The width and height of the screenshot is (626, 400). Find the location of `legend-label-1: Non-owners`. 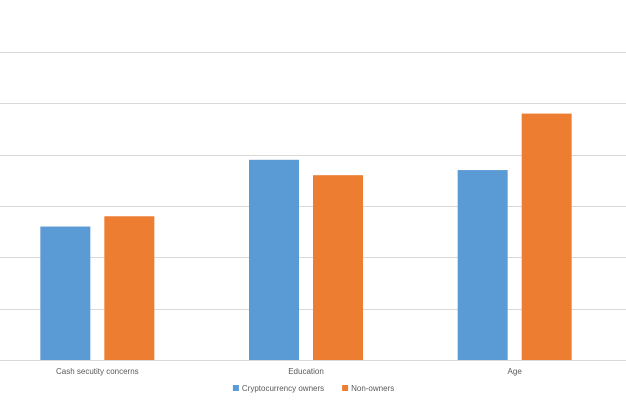

legend-label-1: Non-owners is located at coordinates (372, 388).